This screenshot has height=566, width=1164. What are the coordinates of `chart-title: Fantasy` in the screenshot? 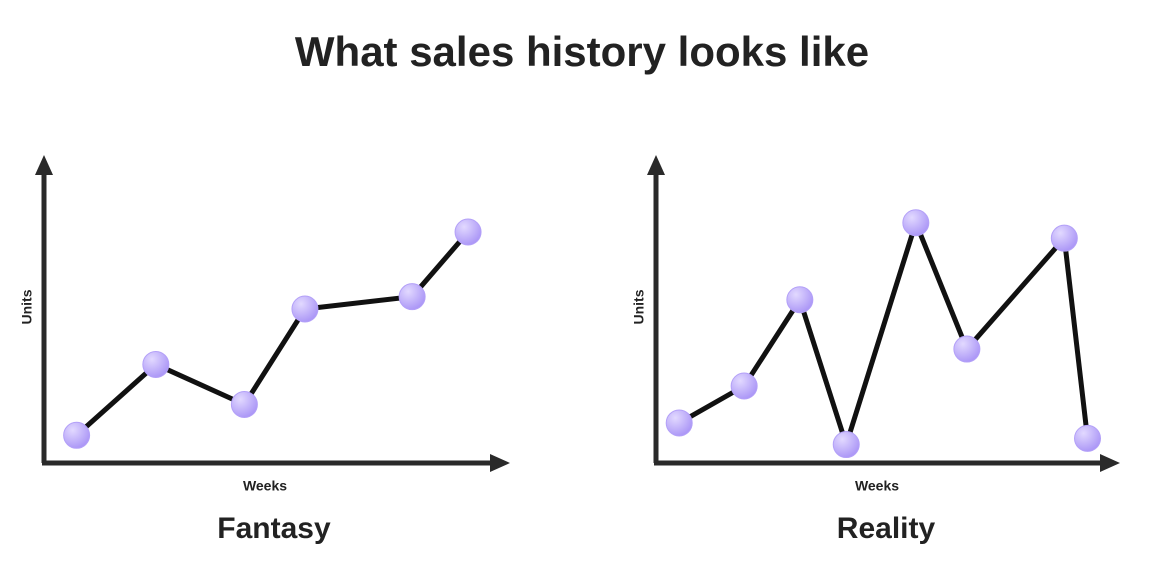 It's located at (274, 528).